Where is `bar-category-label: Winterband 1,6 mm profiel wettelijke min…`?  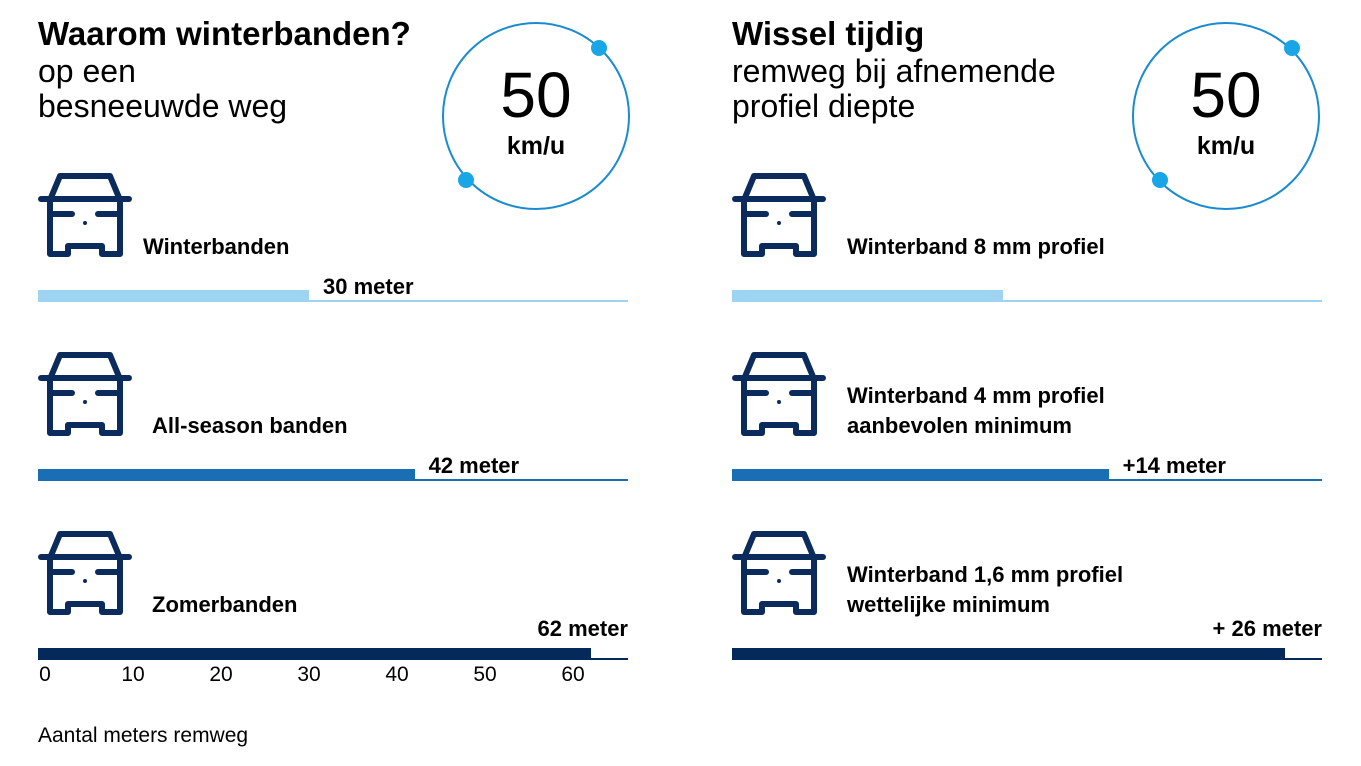 bar-category-label: Winterband 1,6 mm profiel wettelijke min… is located at coordinates (985, 590).